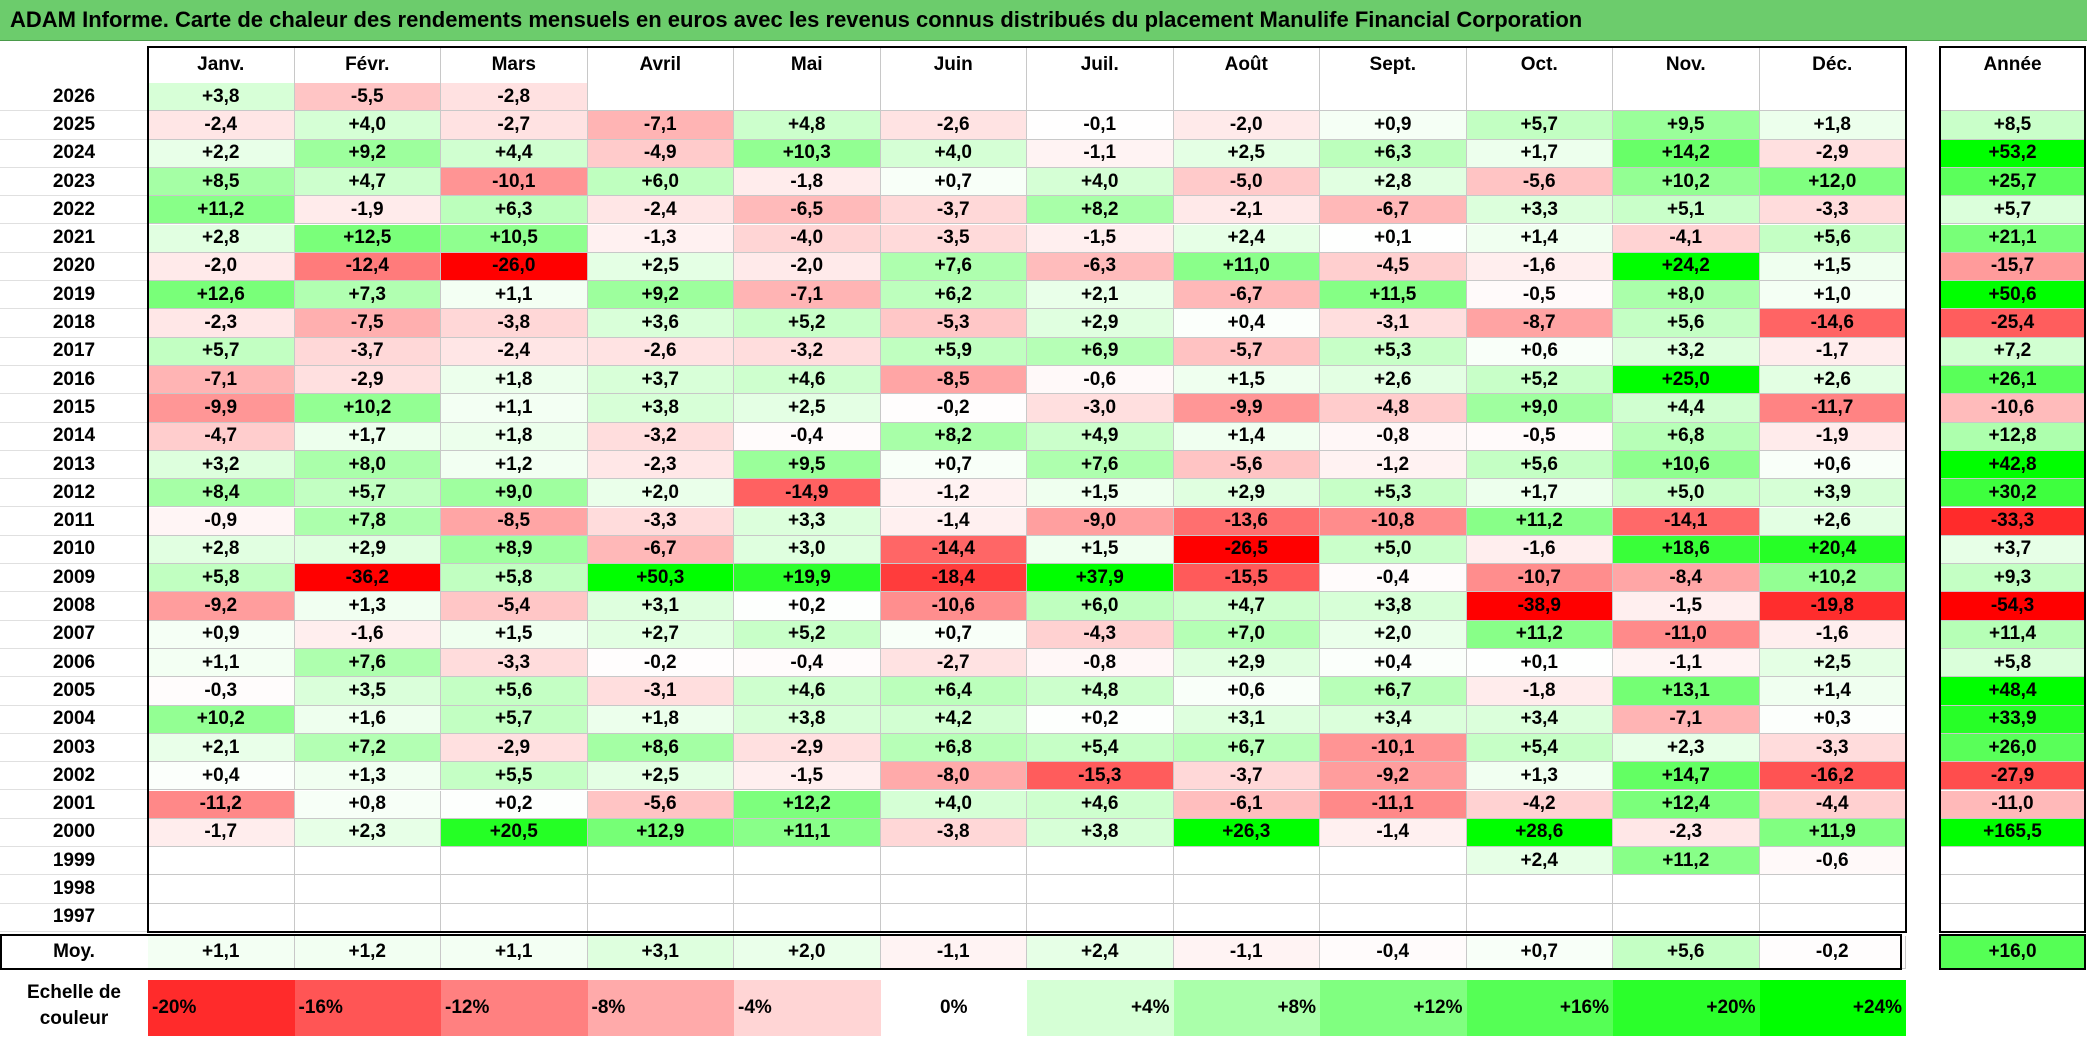 Image resolution: width=2087 pixels, height=1037 pixels. I want to click on year-label: 2008, so click(74, 606).